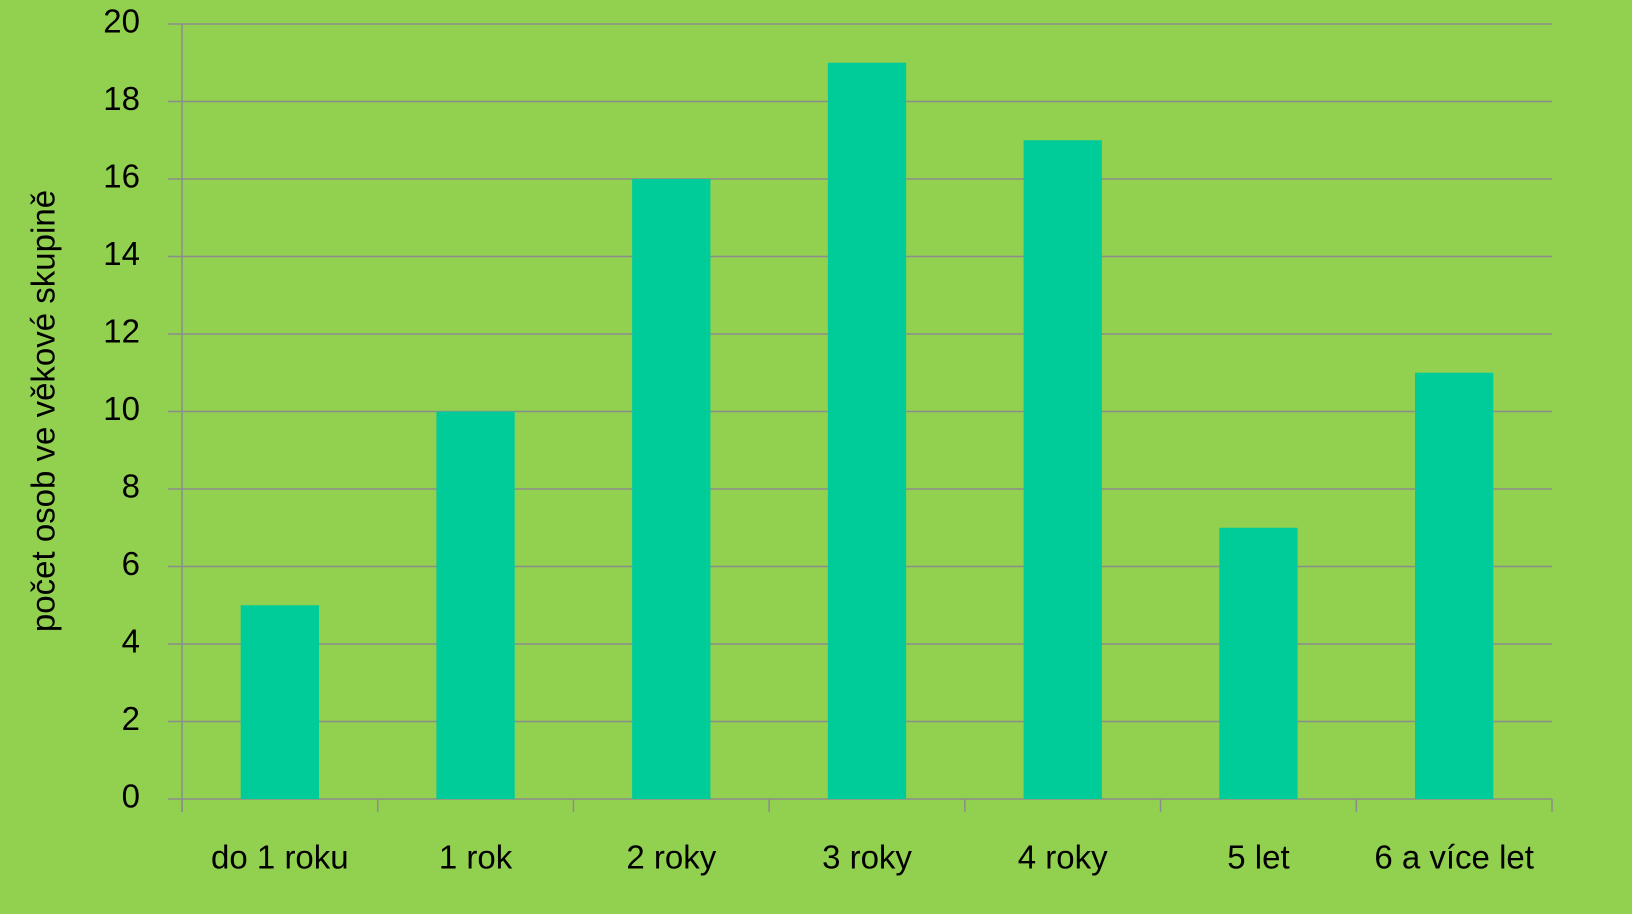 The height and width of the screenshot is (914, 1632). What do you see at coordinates (131, 486) in the screenshot?
I see `y-tick-label: 8` at bounding box center [131, 486].